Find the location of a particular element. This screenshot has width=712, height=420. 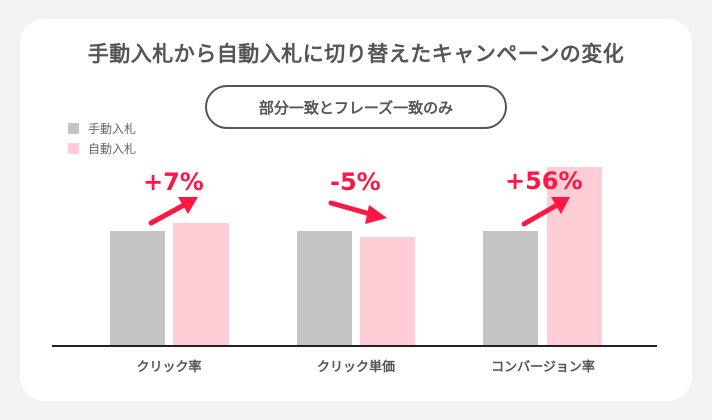

bar-manual-cpc is located at coordinates (324, 288).